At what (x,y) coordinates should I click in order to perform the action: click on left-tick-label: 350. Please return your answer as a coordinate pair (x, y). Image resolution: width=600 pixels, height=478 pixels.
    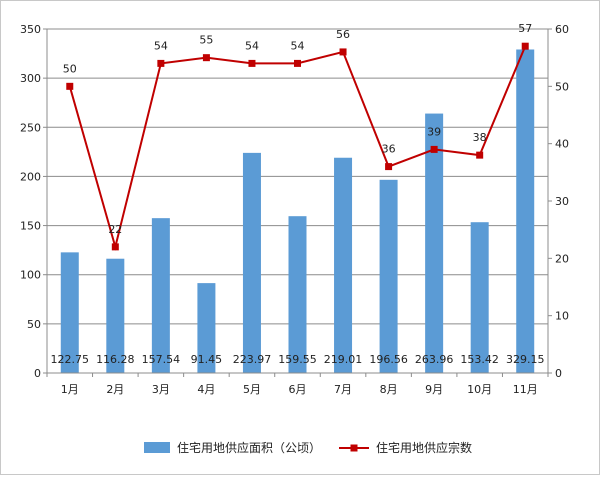
    Looking at the image, I should click on (30, 29).